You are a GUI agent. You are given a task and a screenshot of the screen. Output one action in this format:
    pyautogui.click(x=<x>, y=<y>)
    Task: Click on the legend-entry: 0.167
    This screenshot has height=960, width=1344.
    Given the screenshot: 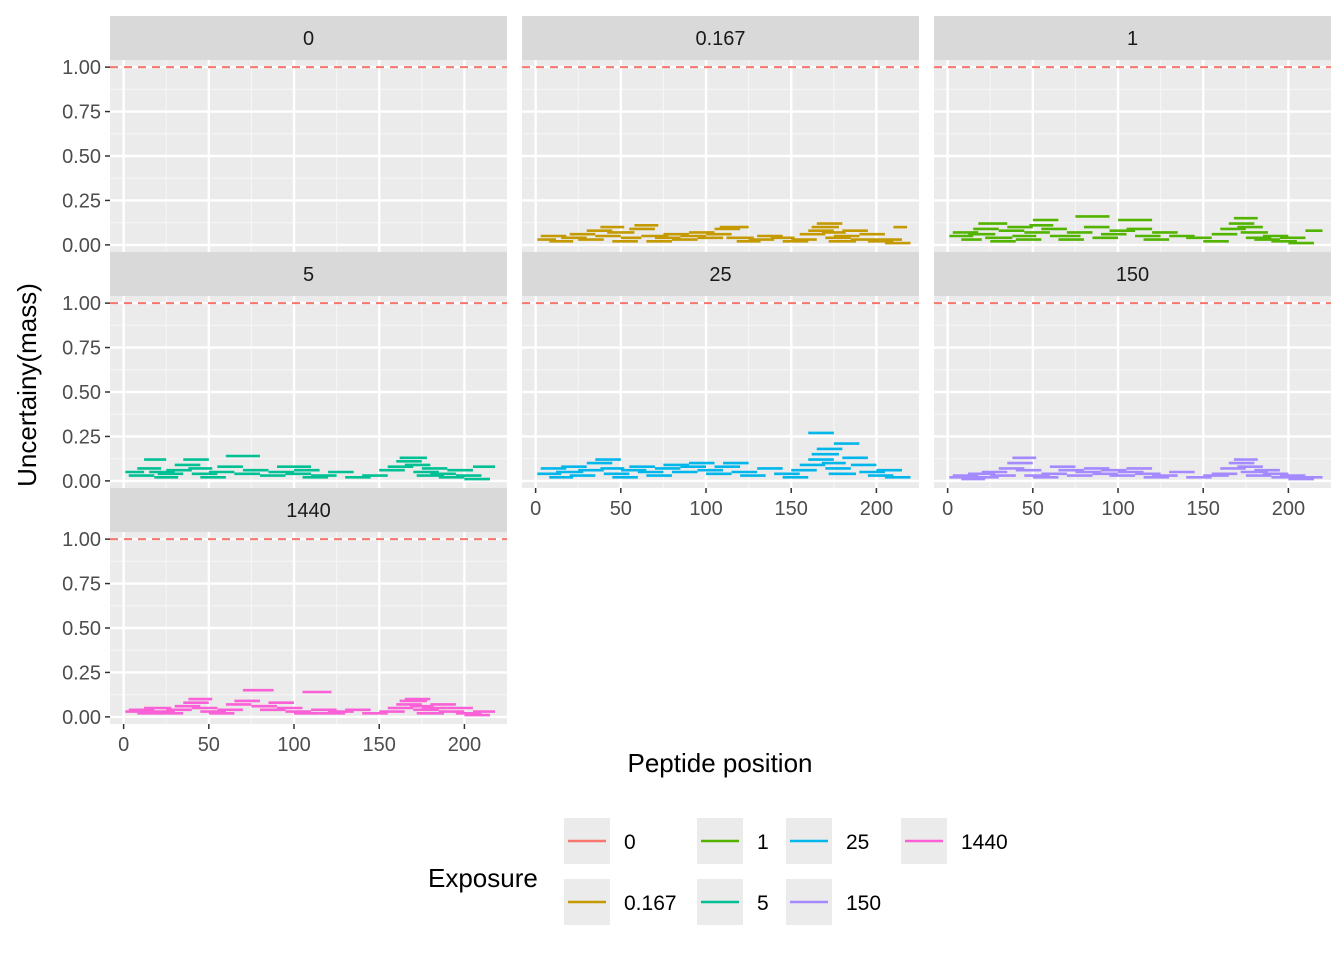 What is the action you would take?
    pyautogui.click(x=620, y=902)
    